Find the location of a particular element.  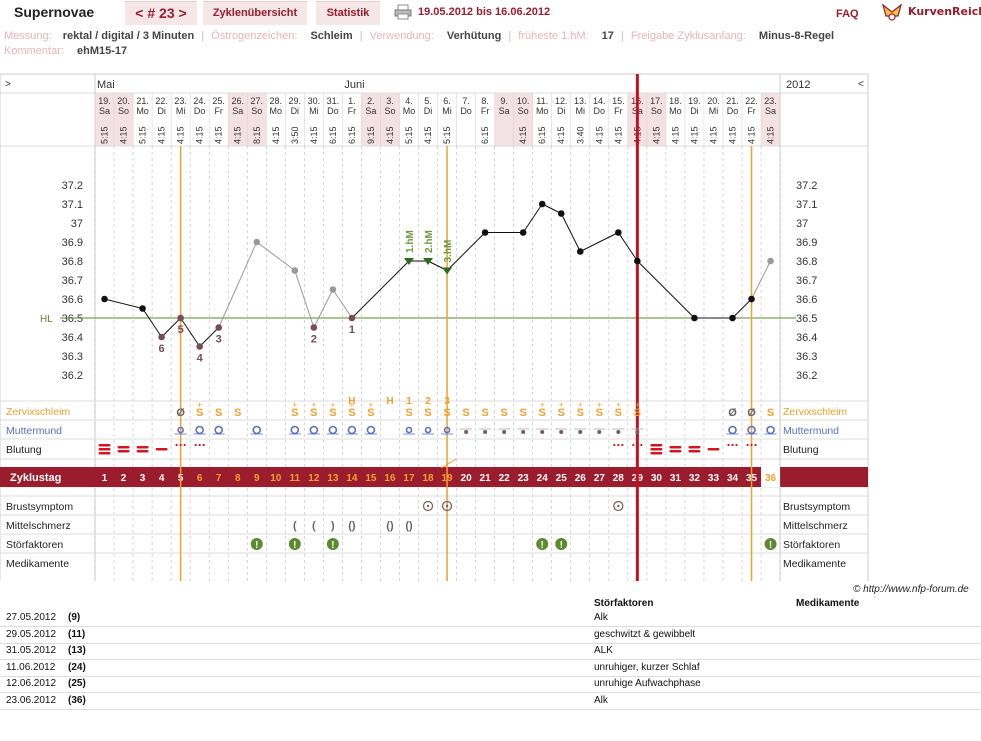

note-row: 27.05.2012 (9) Alk is located at coordinates (490, 618).